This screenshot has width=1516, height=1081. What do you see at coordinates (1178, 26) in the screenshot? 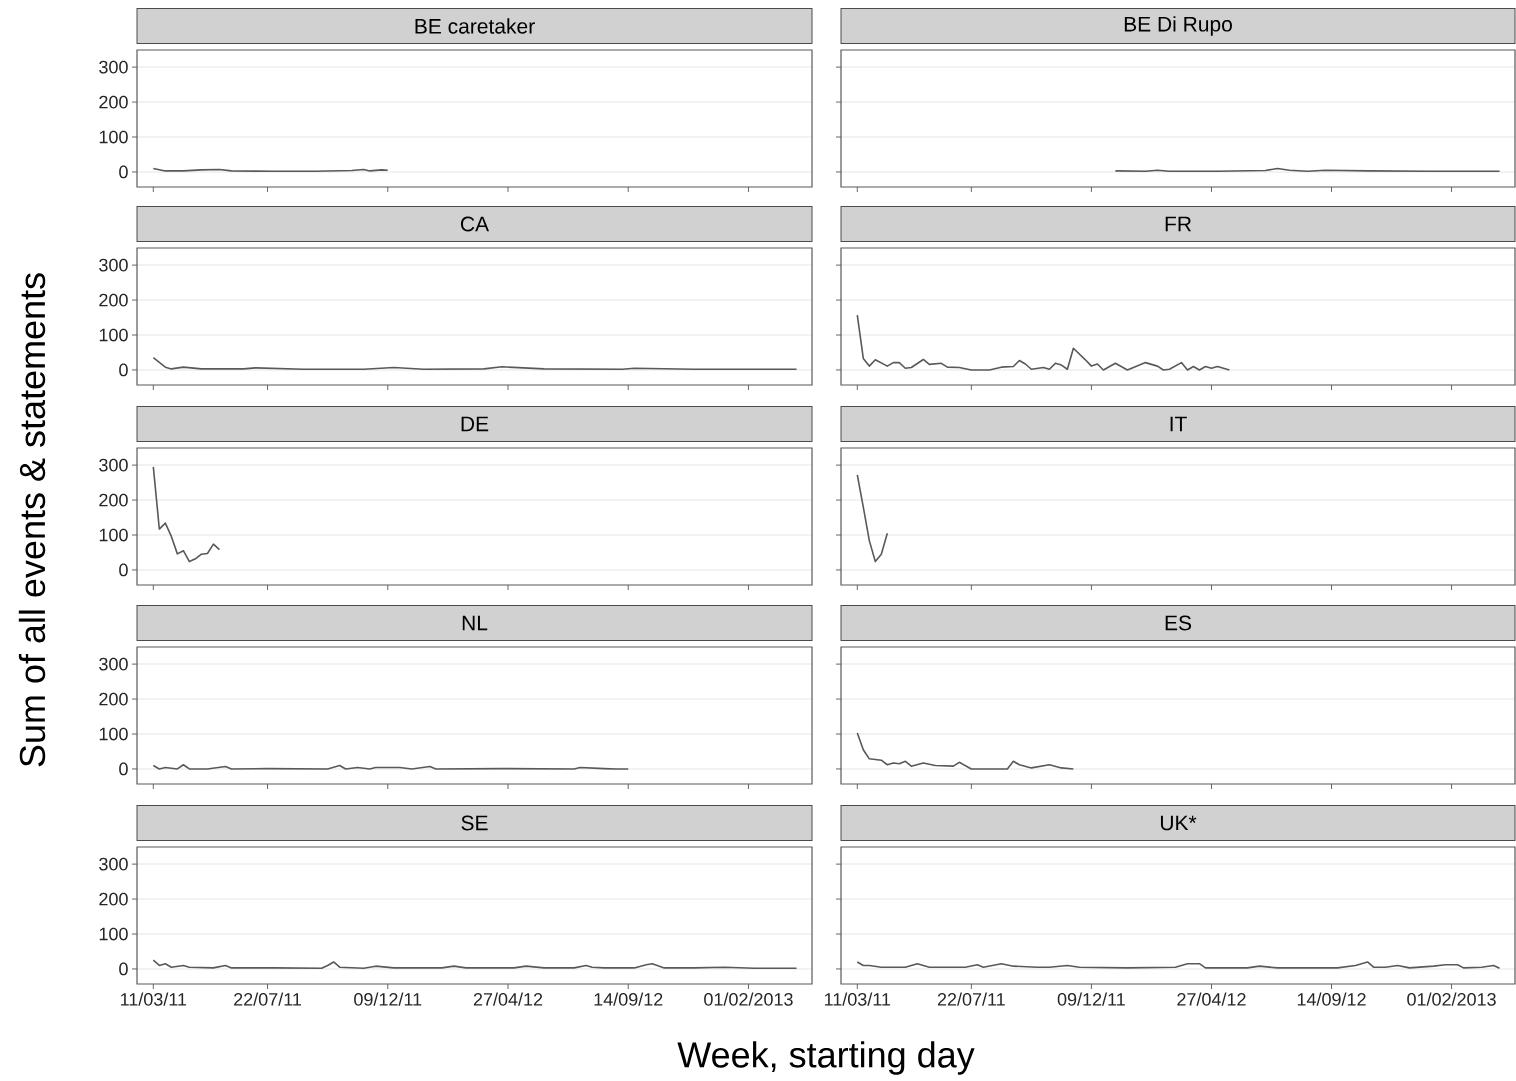
I see `chart-title: BE Di Rupo` at bounding box center [1178, 26].